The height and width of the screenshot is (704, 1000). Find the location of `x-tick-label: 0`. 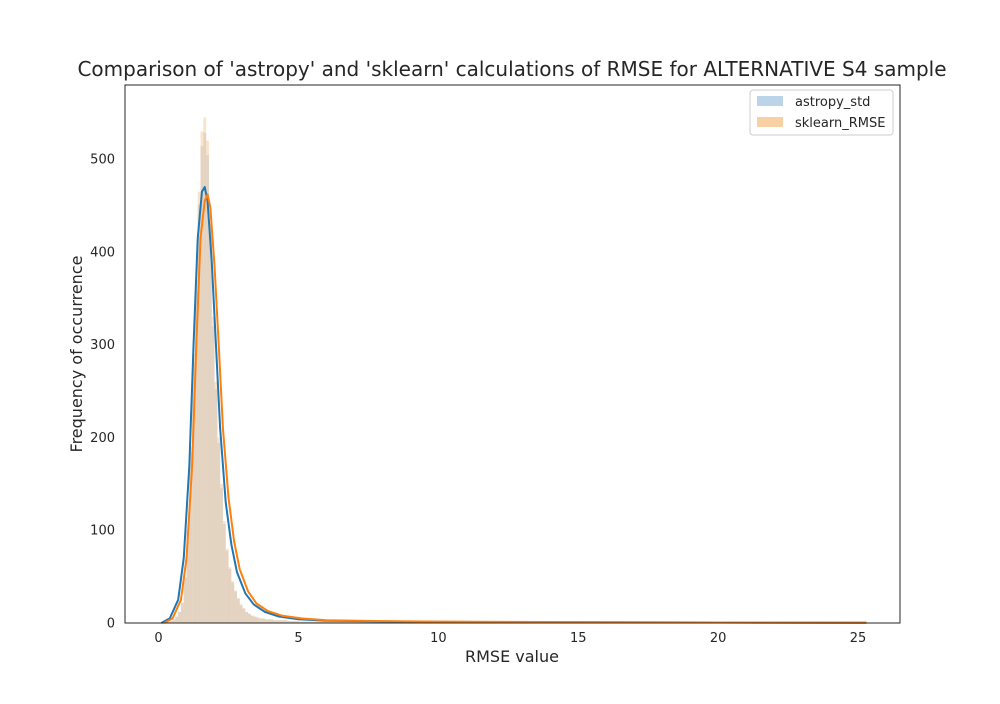

x-tick-label: 0 is located at coordinates (158, 638).